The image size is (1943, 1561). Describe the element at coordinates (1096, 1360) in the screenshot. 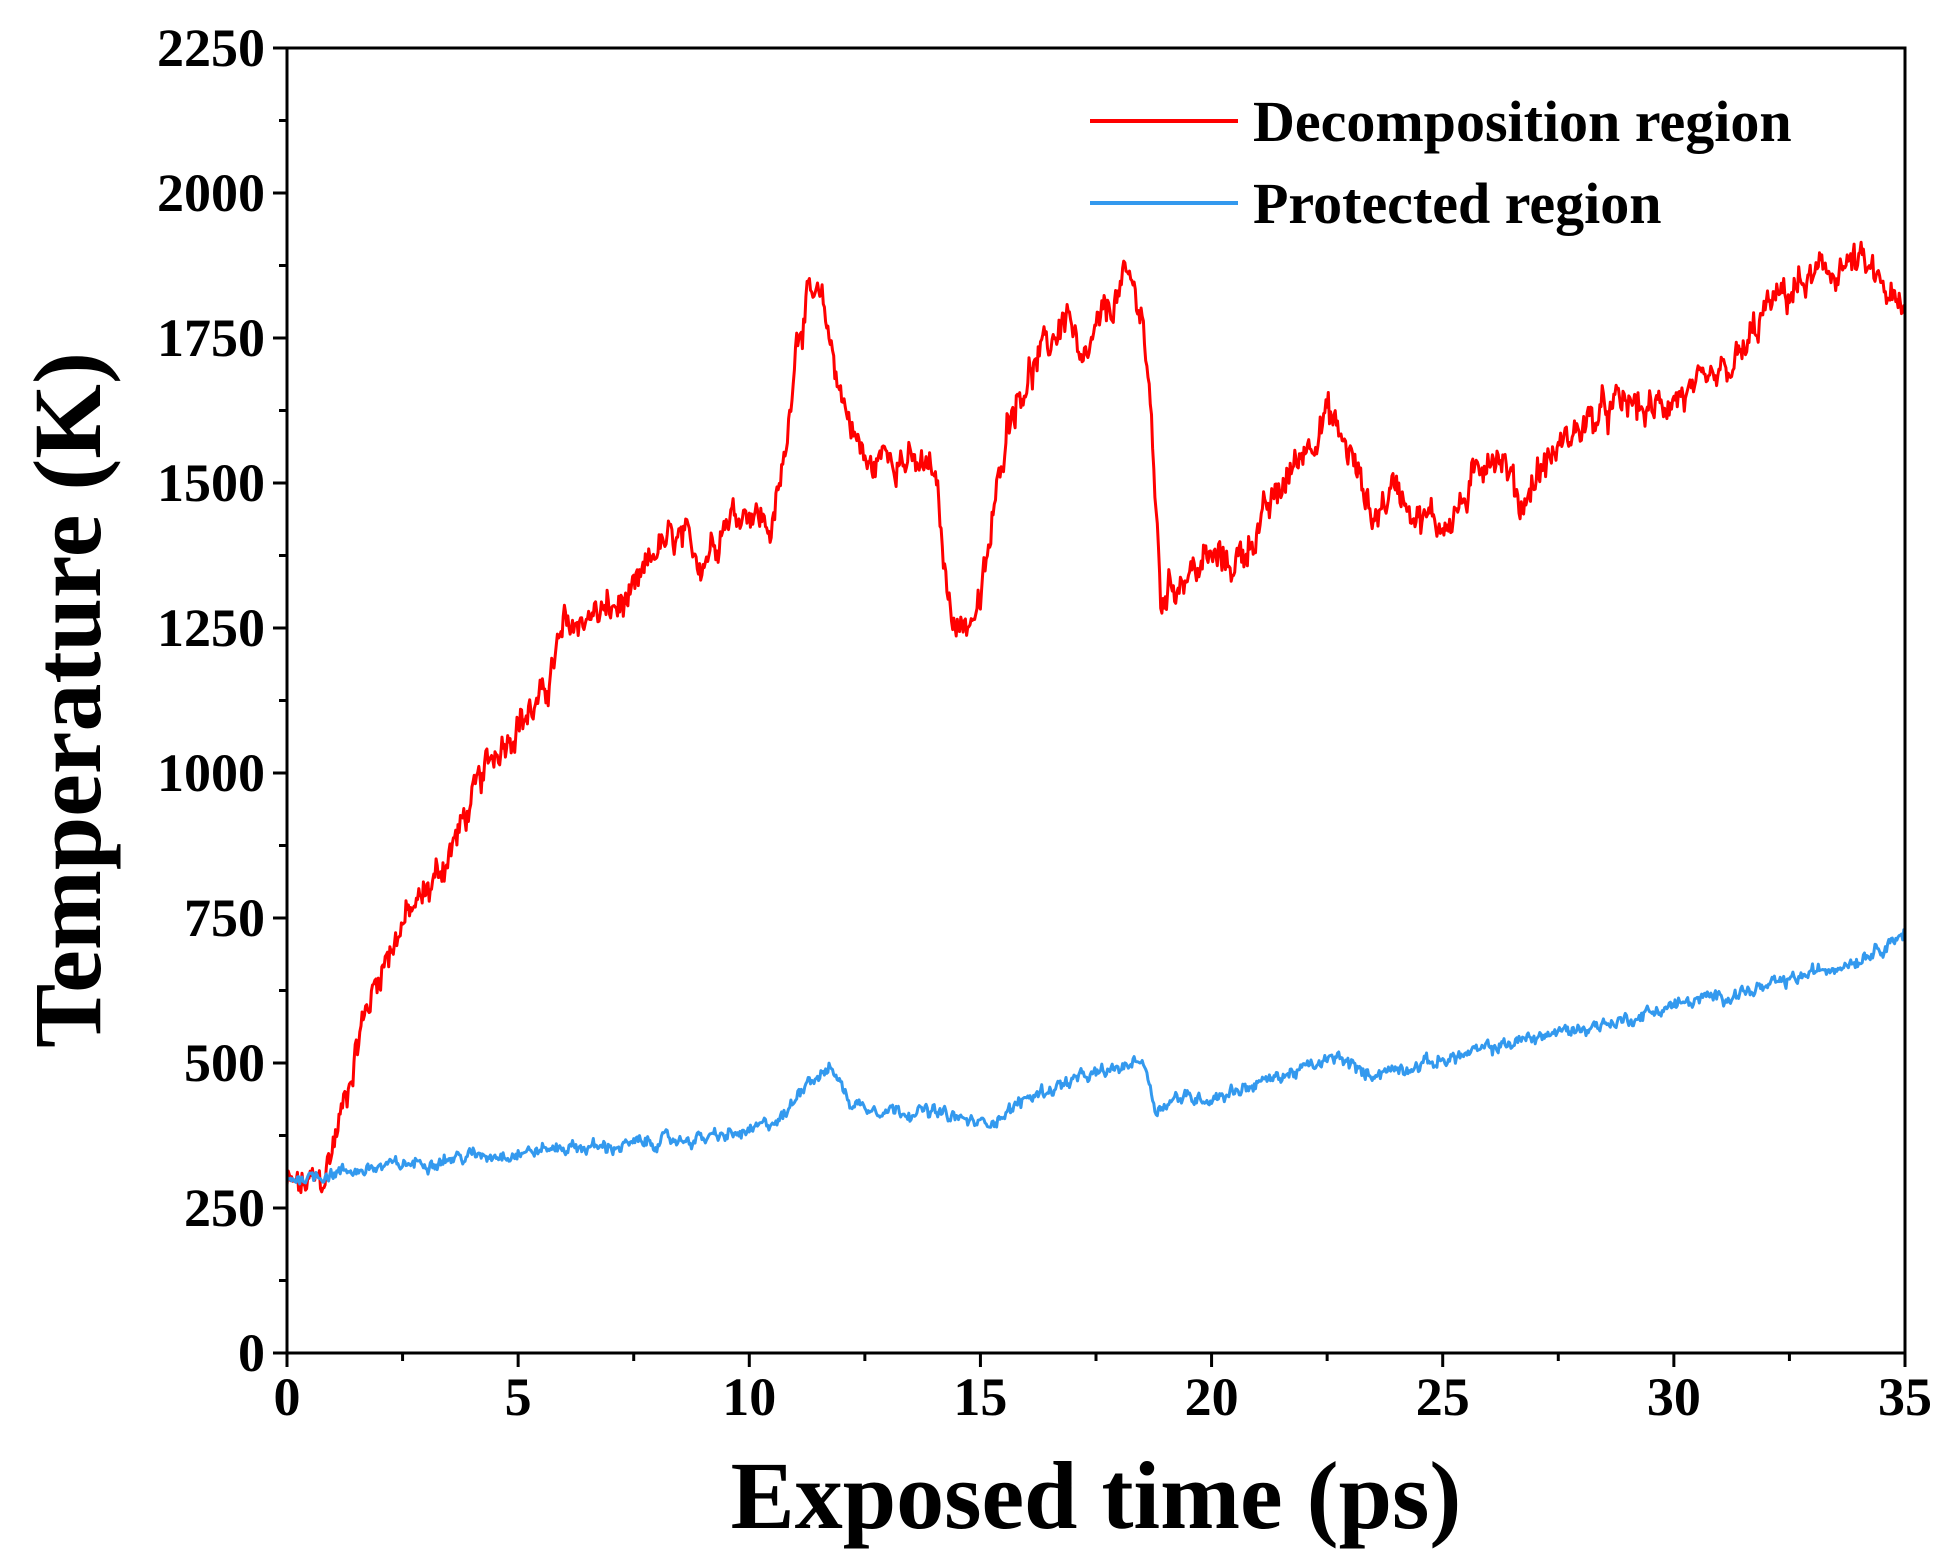

I see `x-axis-ticks` at that location.